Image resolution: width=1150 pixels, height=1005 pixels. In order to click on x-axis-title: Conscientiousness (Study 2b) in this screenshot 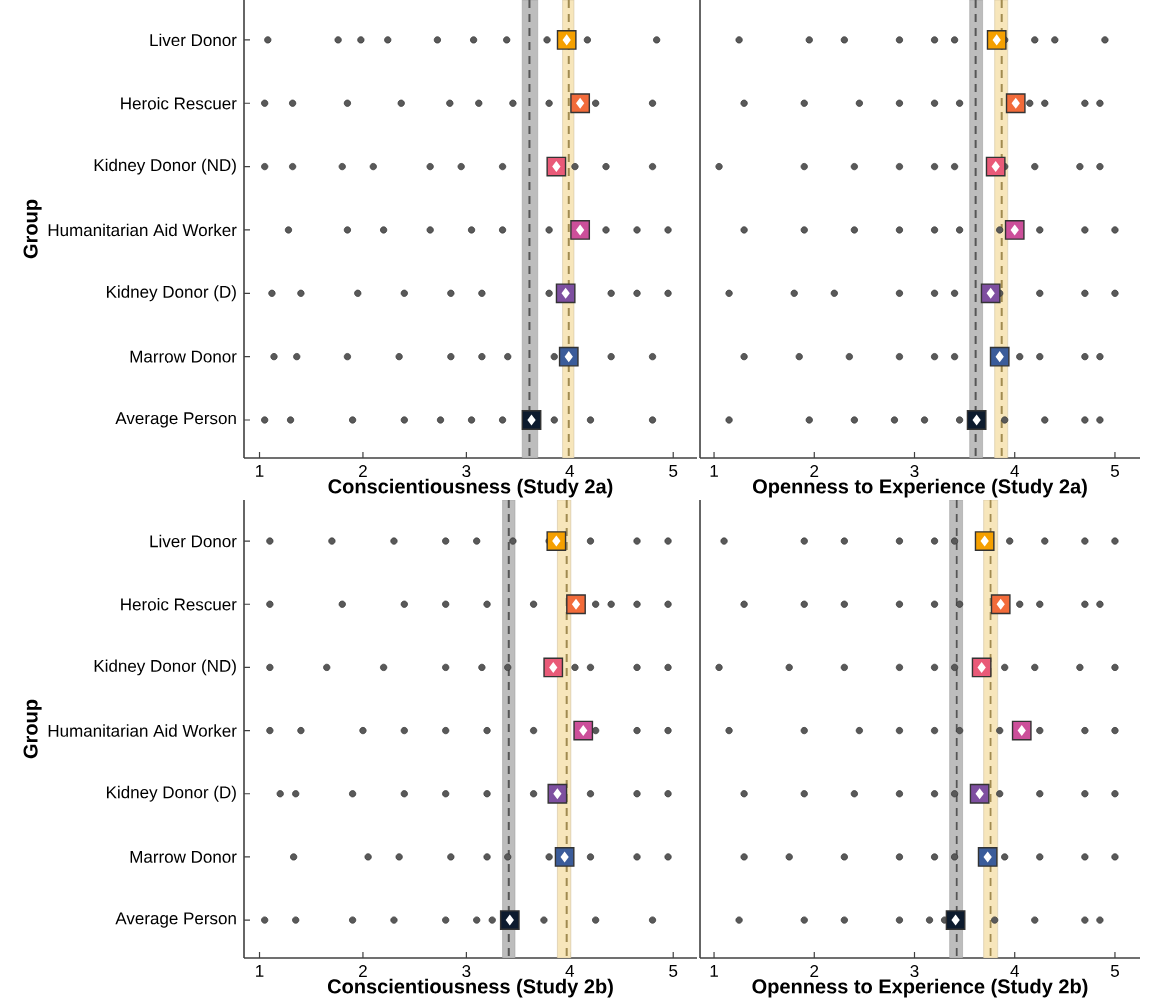, I will do `click(470, 988)`.